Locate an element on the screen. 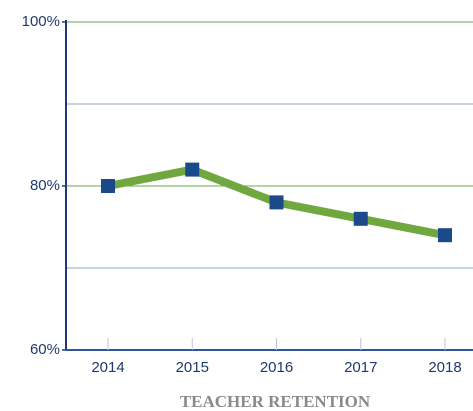 Image resolution: width=473 pixels, height=411 pixels. x-tick-label: 2017 is located at coordinates (360, 367).